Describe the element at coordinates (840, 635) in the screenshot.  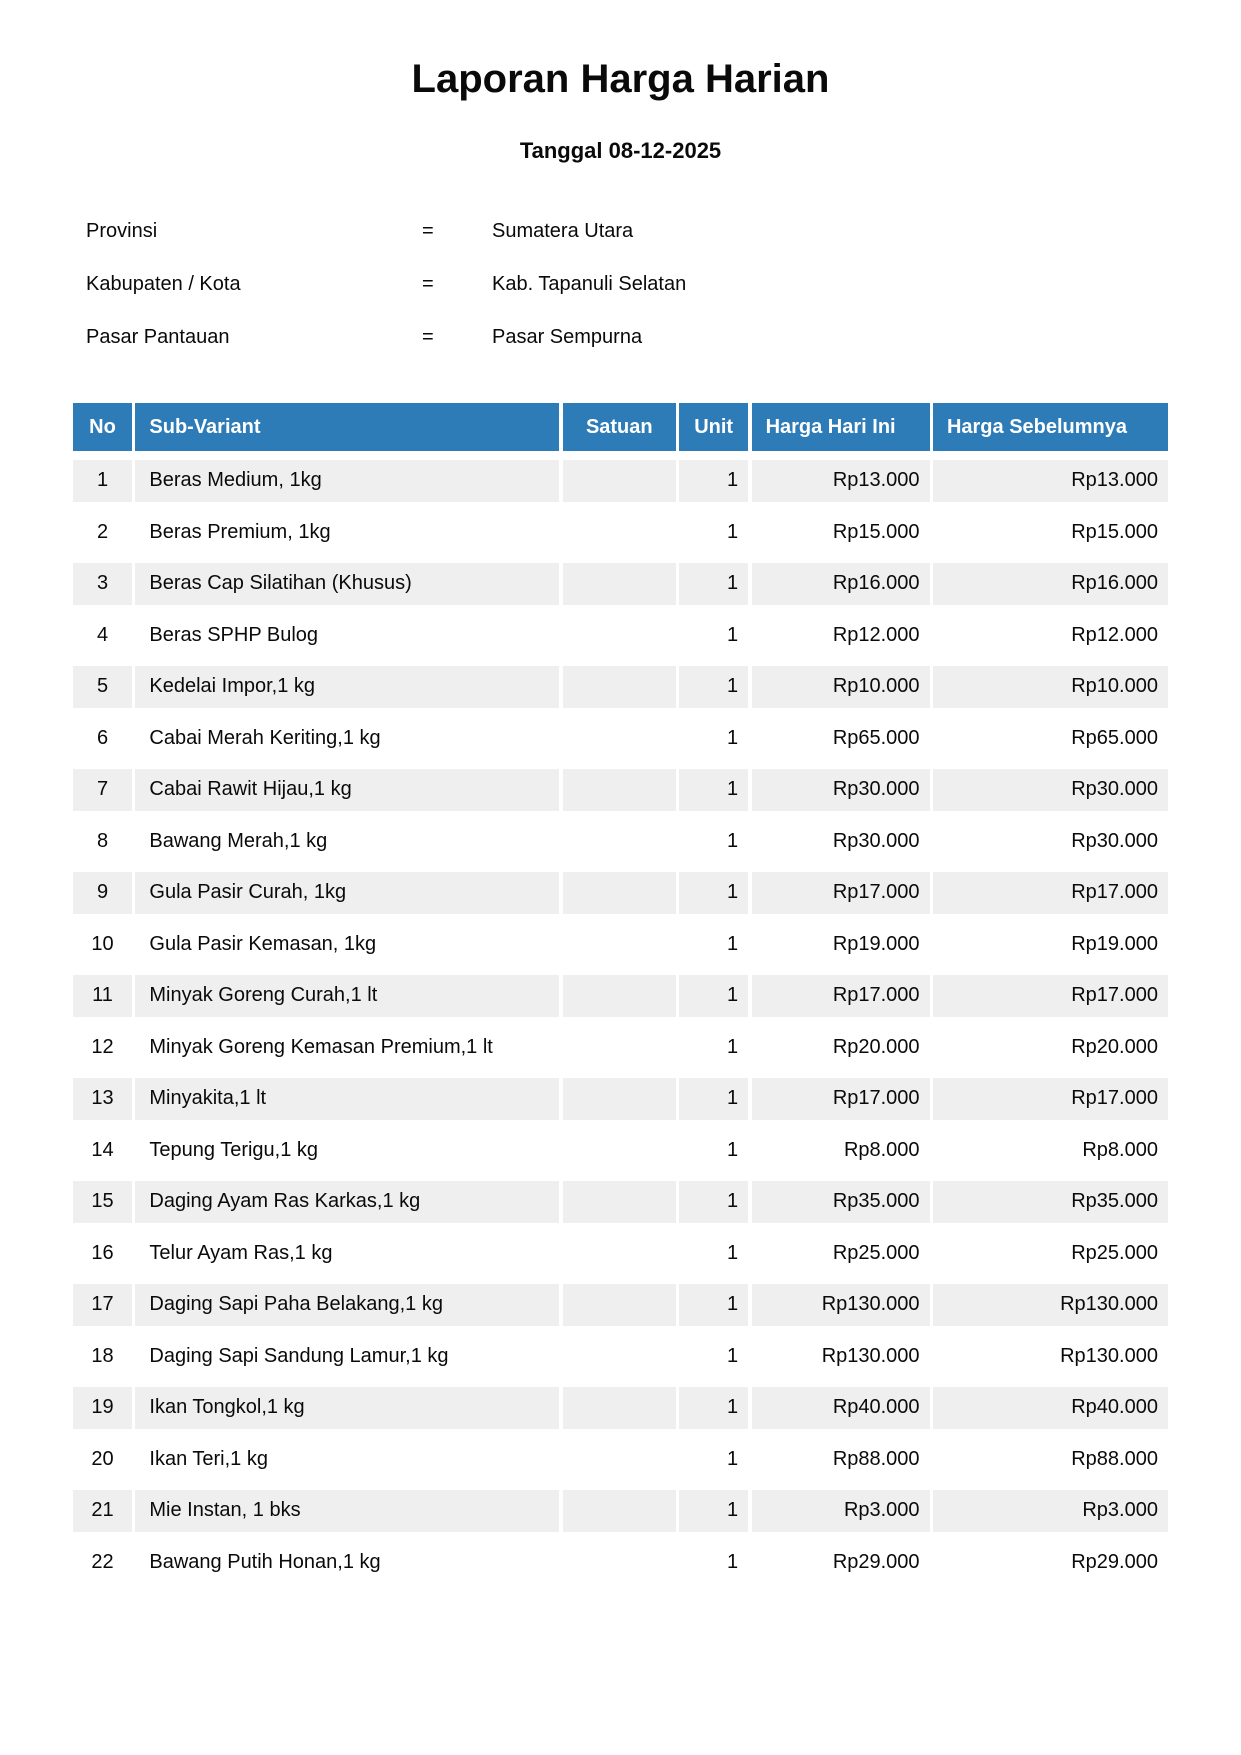
I see `cell-harga-hari-ini: Rp12.000` at that location.